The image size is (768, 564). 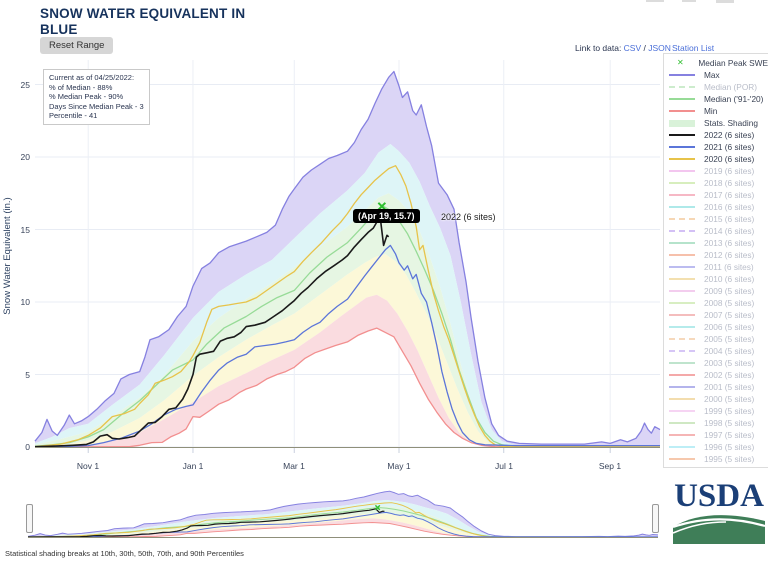 What do you see at coordinates (729, 387) in the screenshot?
I see `legend-item-label: 2001 (5 sites)` at bounding box center [729, 387].